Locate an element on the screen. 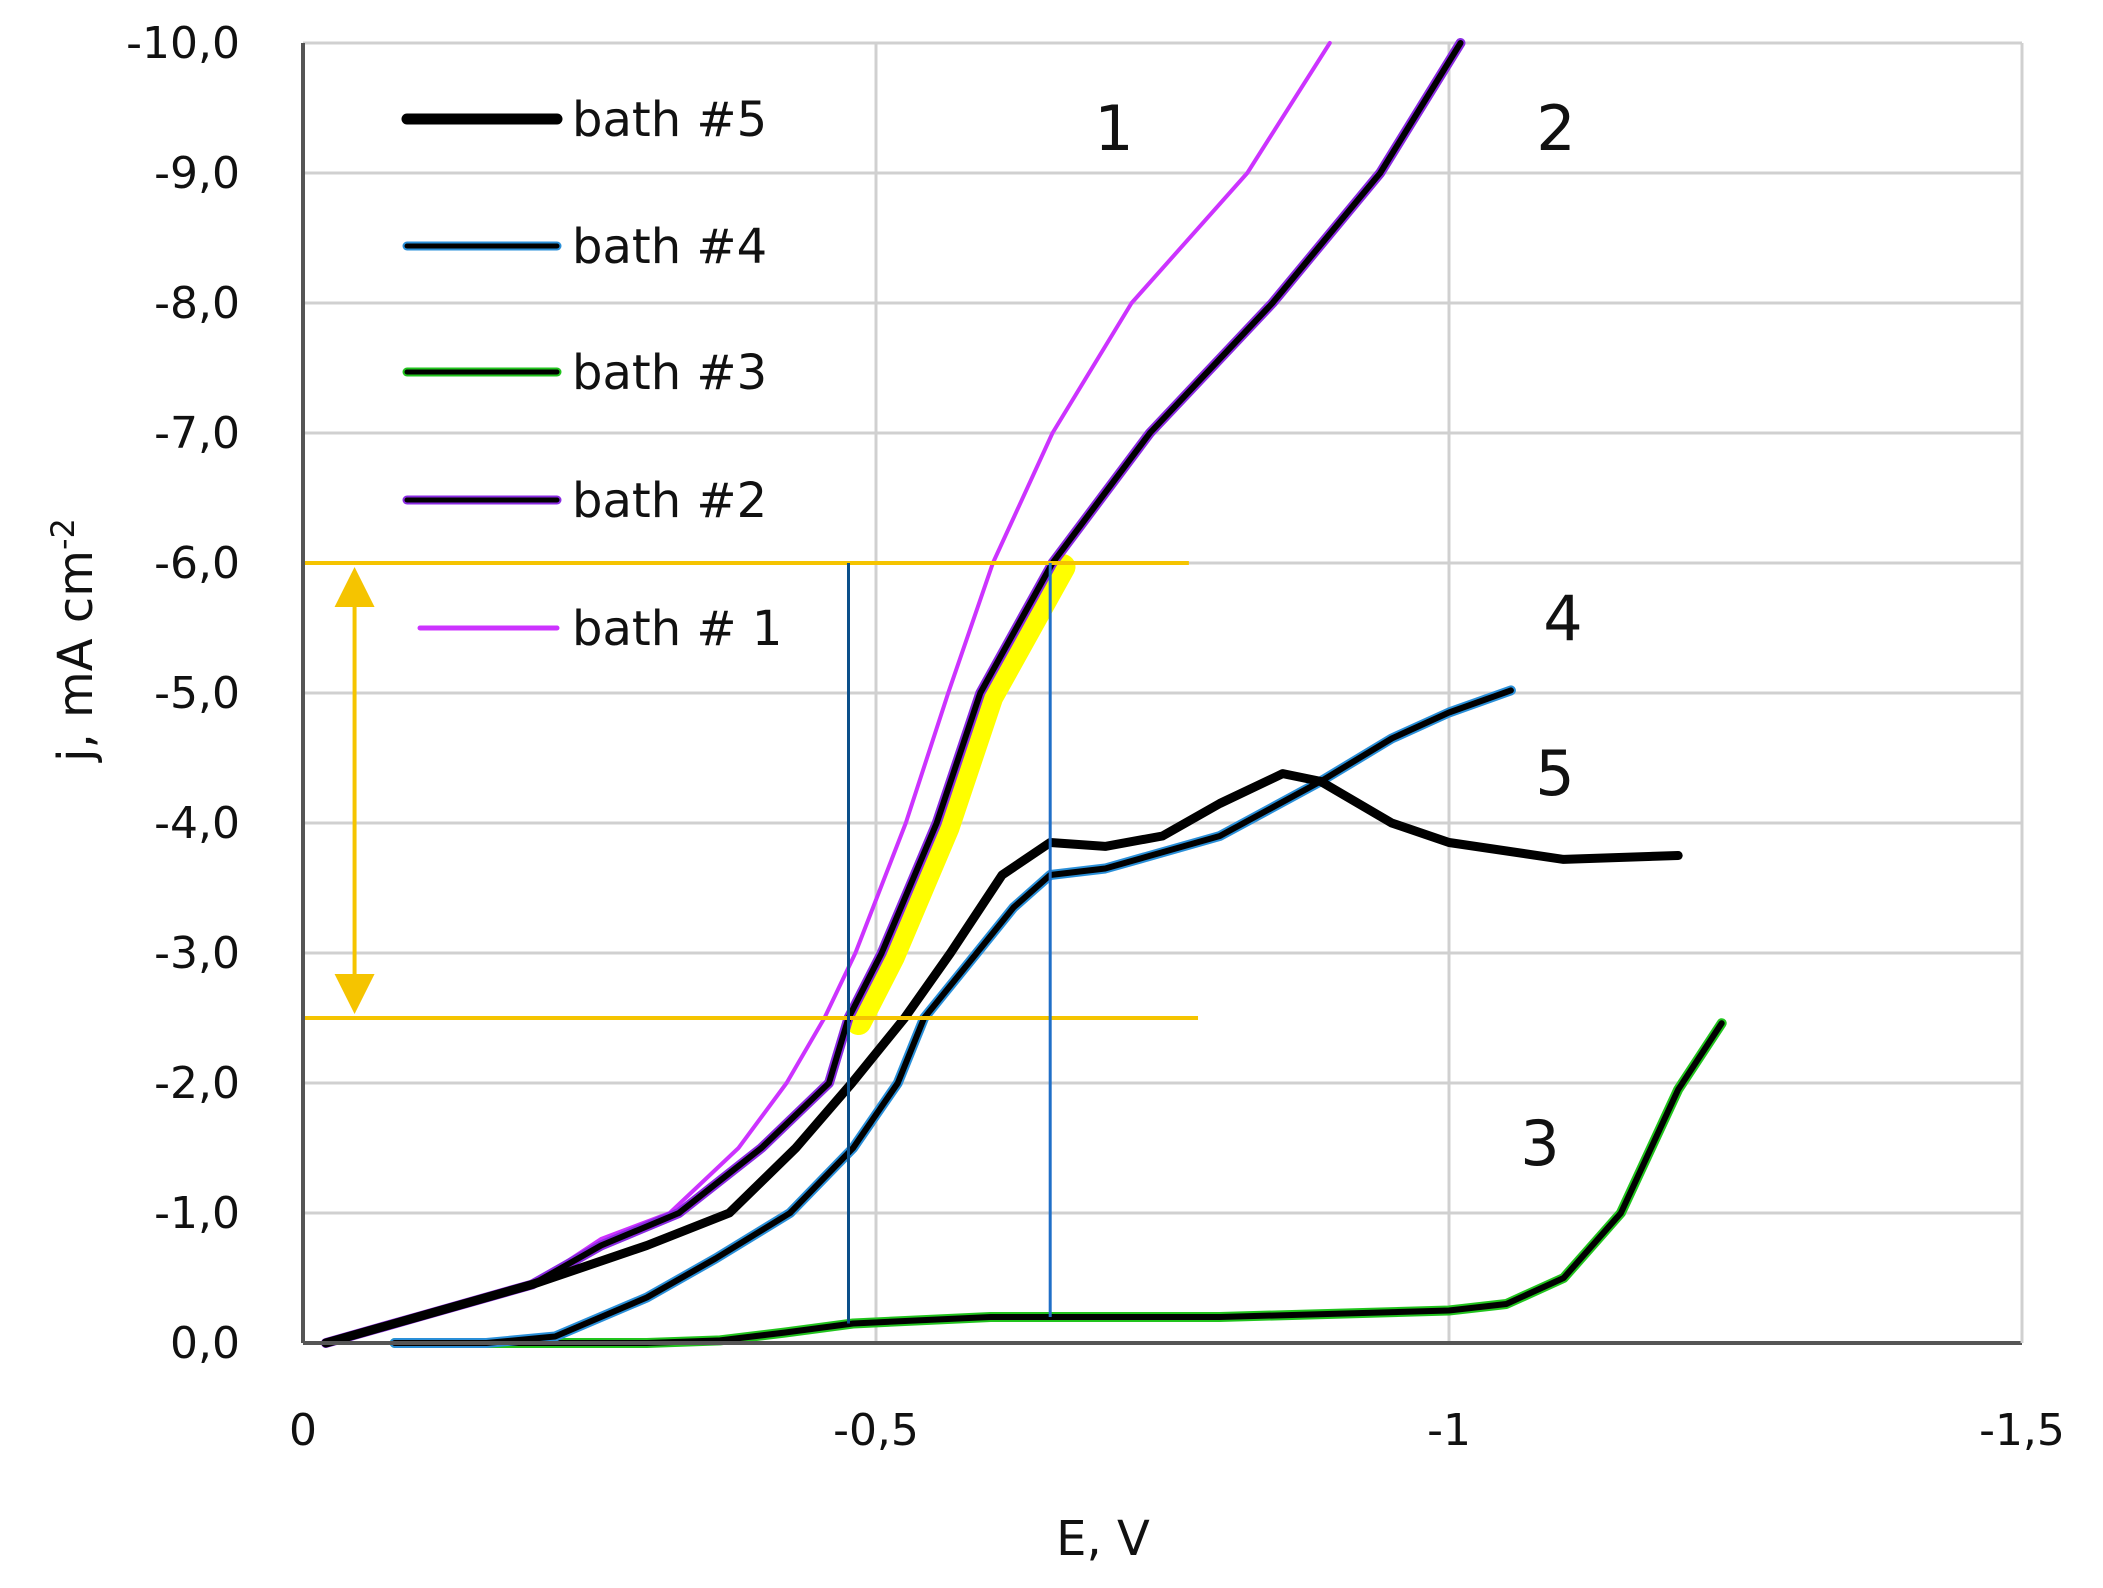 The image size is (2103, 1588). x-tick-label: 0 is located at coordinates (303, 1430).